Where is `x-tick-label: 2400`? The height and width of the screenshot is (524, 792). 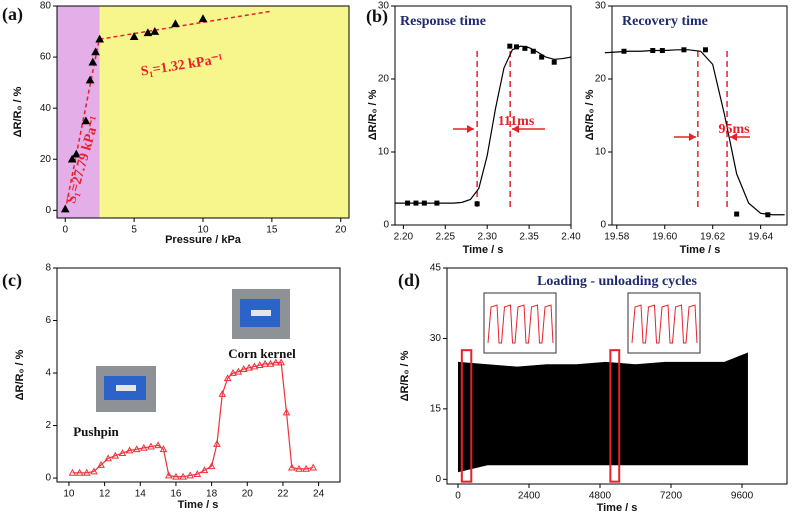 x-tick-label: 2400 is located at coordinates (529, 496).